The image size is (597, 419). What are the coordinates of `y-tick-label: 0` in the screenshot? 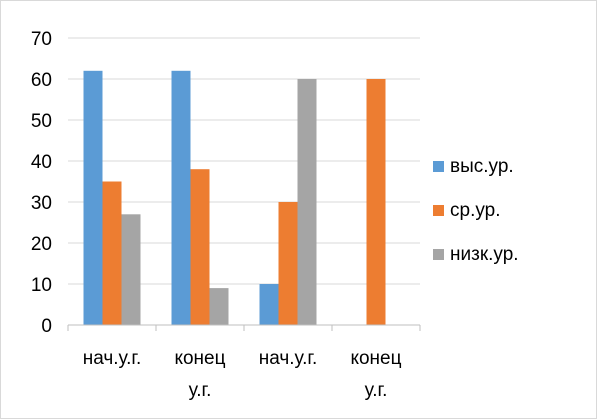 It's located at (46, 326).